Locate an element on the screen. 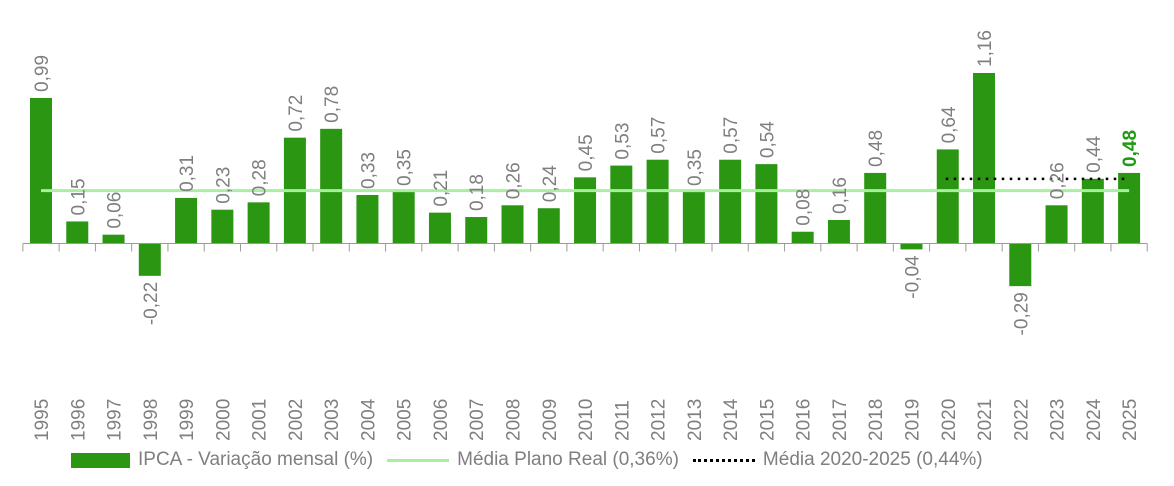 The height and width of the screenshot is (486, 1174). bar-1996 is located at coordinates (77, 232).